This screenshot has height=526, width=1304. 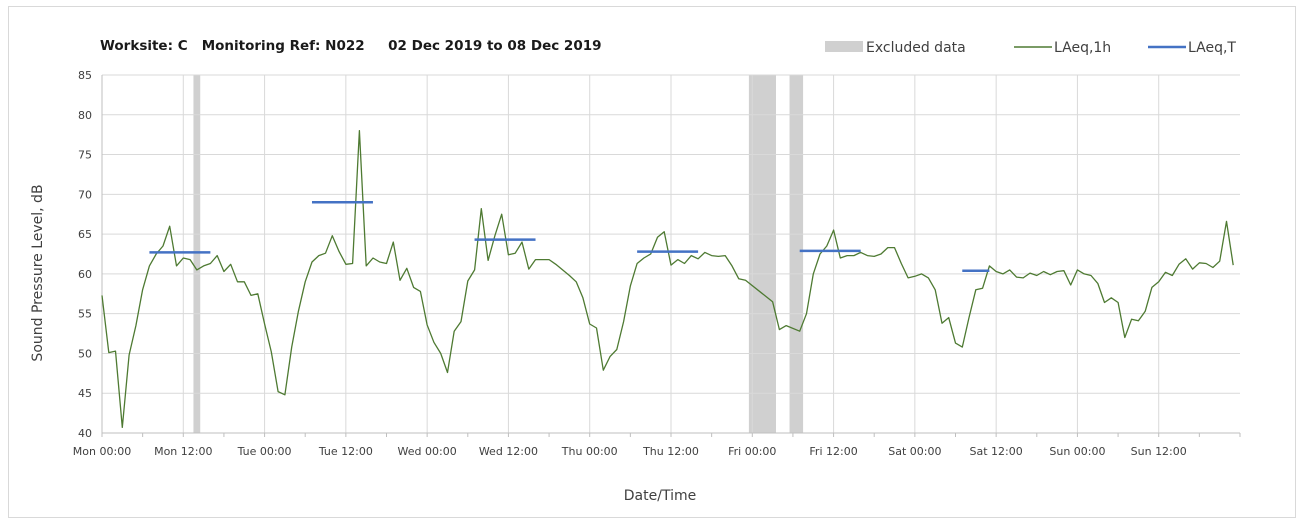 What do you see at coordinates (508, 451) in the screenshot?
I see `x-tick-label-5: Wed 12:00` at bounding box center [508, 451].